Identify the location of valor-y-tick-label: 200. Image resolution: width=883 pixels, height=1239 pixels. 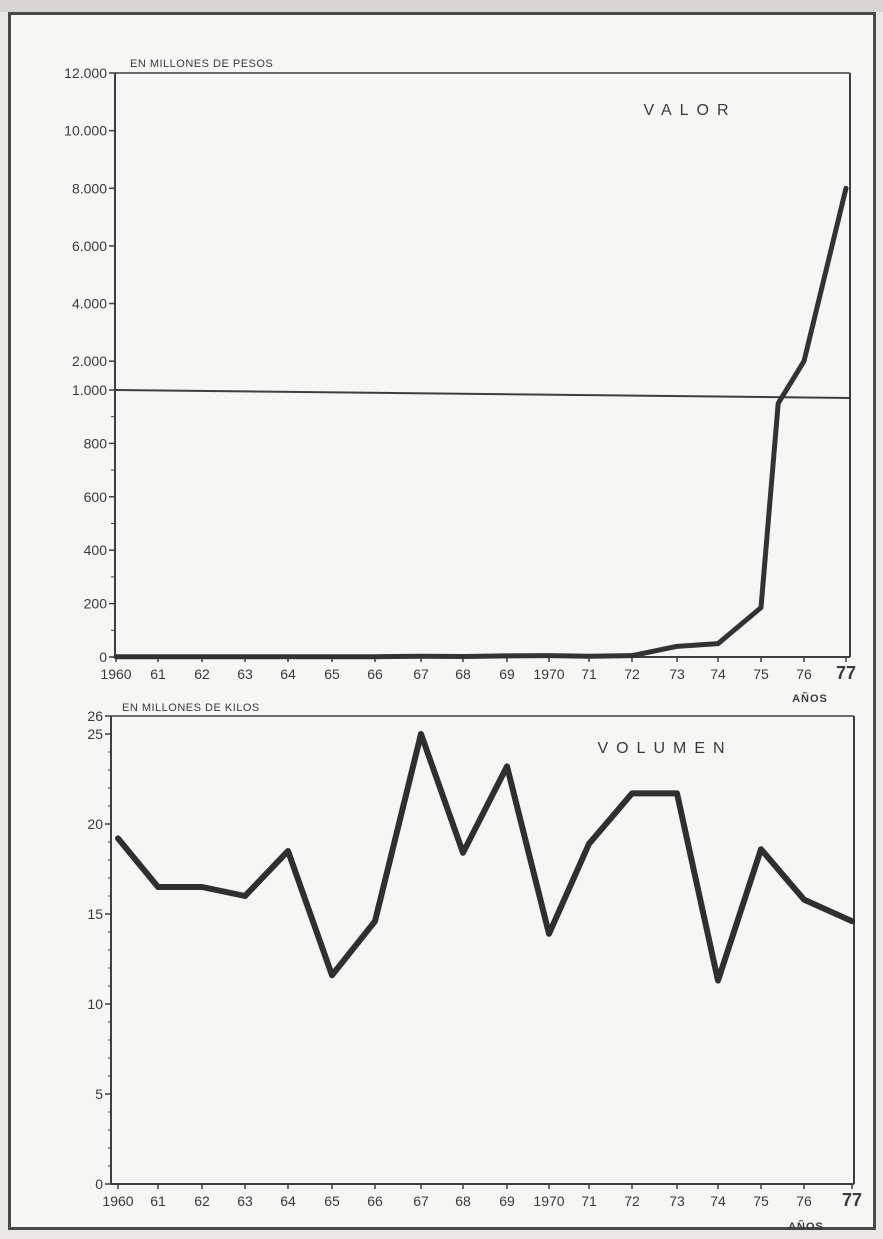
(96, 604).